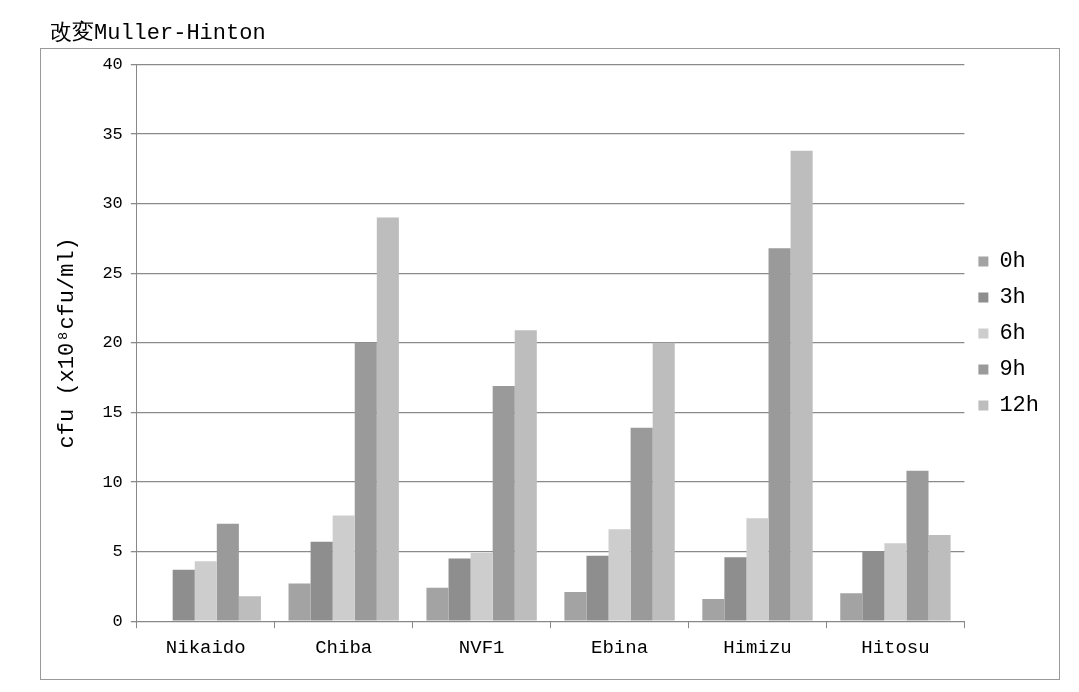 The width and height of the screenshot is (1079, 692). I want to click on y-tick-label: 25, so click(112, 273).